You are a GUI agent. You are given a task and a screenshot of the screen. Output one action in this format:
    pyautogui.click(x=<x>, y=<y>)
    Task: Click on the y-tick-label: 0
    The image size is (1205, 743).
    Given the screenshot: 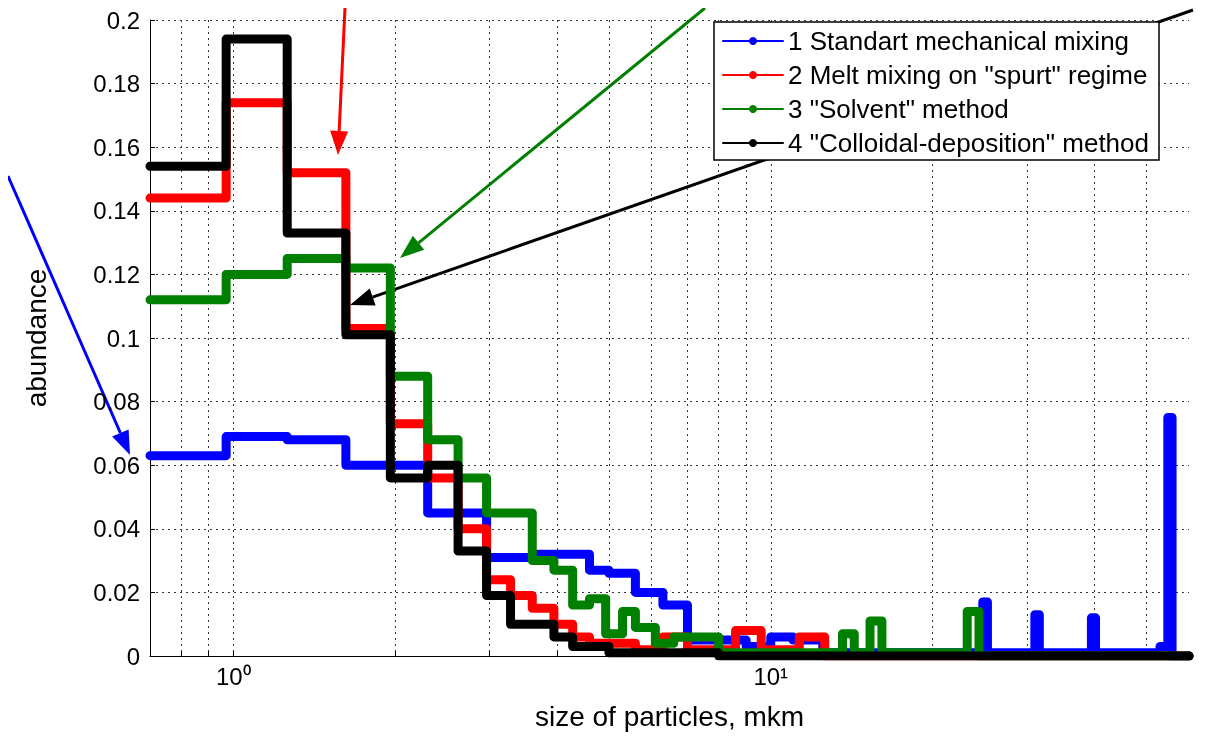 What is the action you would take?
    pyautogui.click(x=133, y=656)
    